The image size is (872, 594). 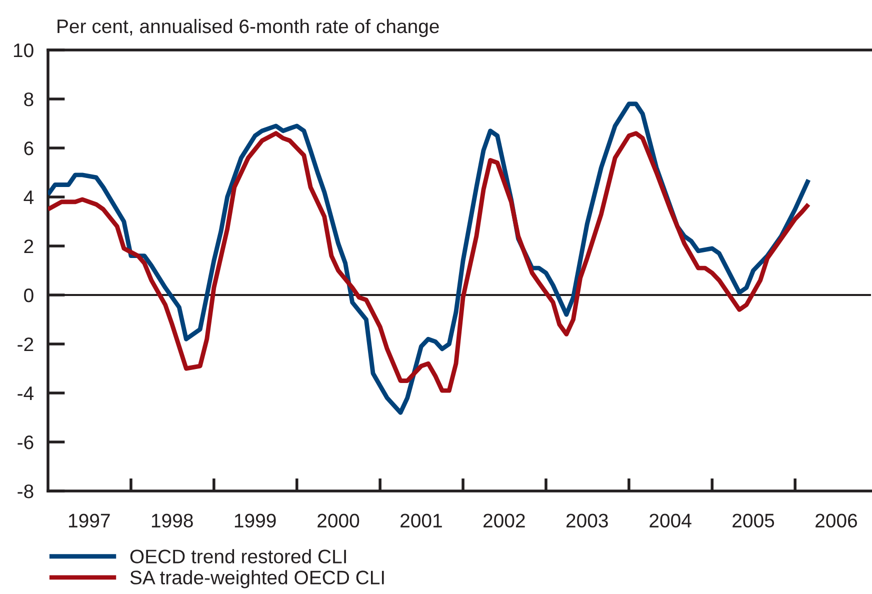 I want to click on y-tick-label: 10, so click(x=24, y=50).